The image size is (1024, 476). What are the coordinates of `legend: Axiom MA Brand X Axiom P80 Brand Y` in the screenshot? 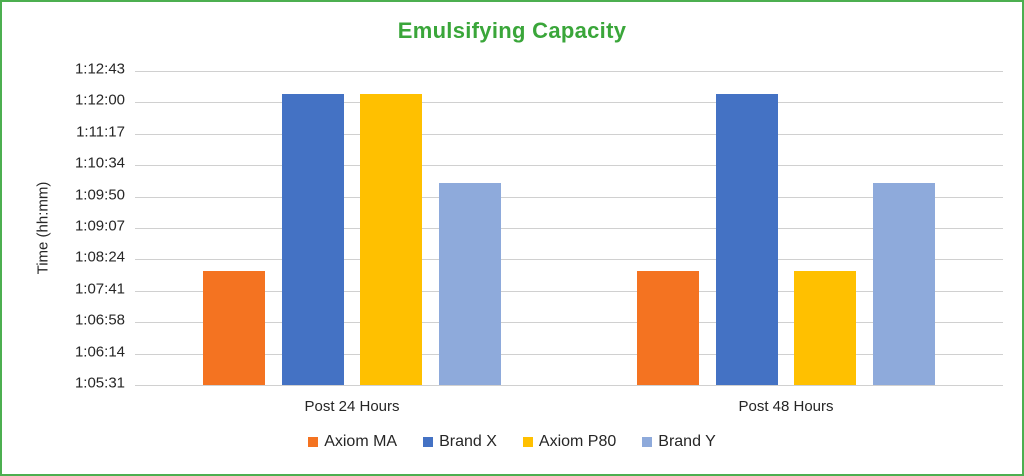 It's located at (512, 442).